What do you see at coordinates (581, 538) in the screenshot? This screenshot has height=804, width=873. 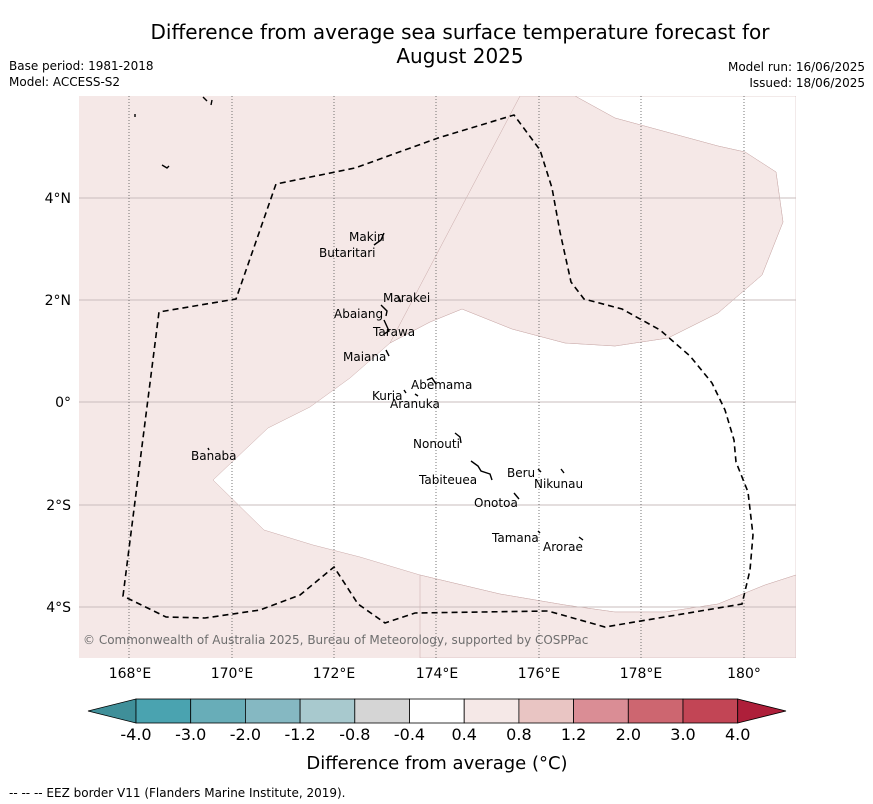 I see `island-shape-arorae` at bounding box center [581, 538].